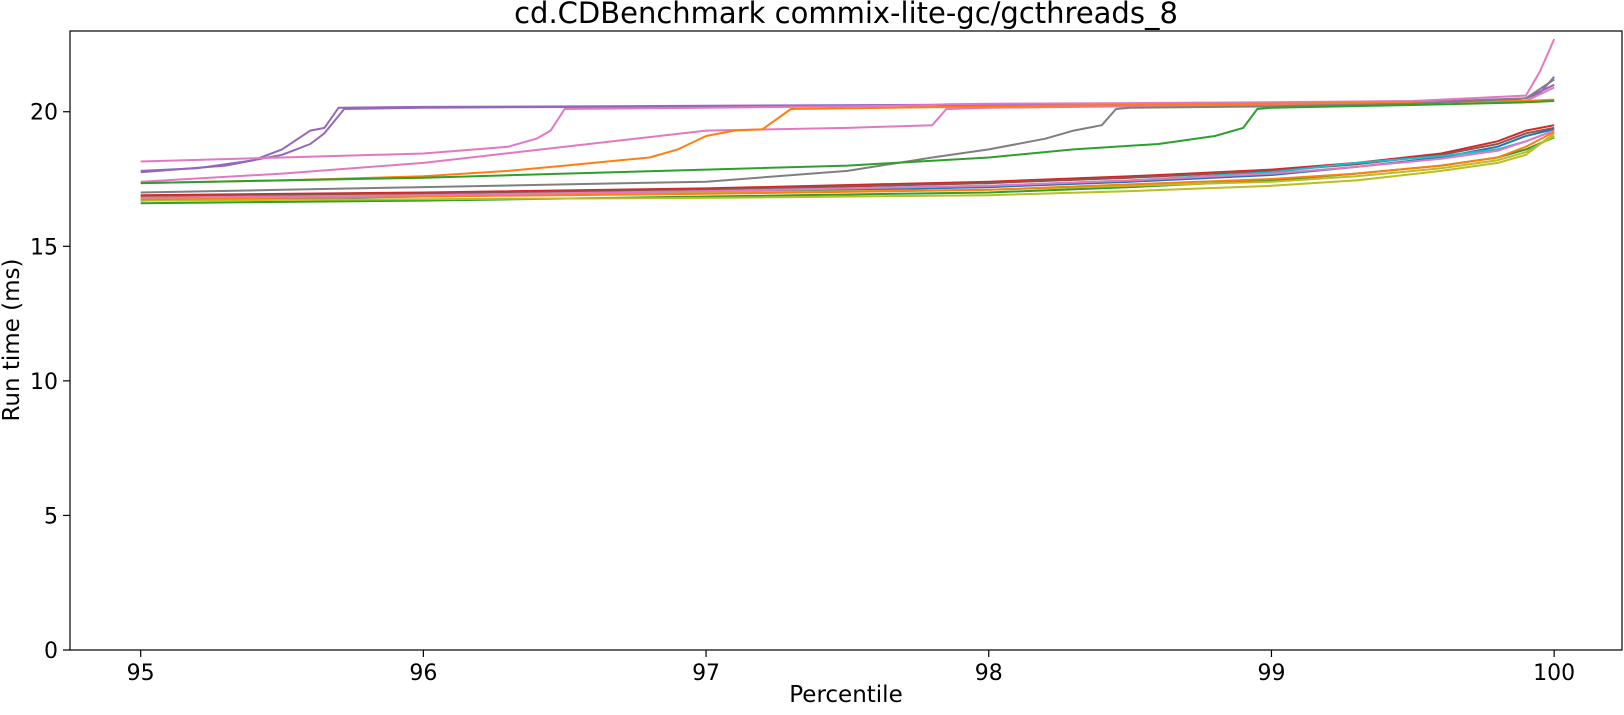 This screenshot has width=1624, height=715. I want to click on x-tick-label: 95, so click(141, 673).